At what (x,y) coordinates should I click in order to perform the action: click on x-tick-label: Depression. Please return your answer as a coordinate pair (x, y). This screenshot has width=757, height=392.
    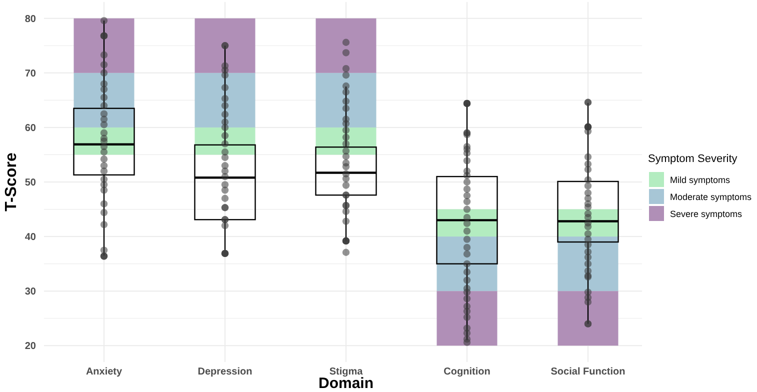
    Looking at the image, I should click on (225, 372).